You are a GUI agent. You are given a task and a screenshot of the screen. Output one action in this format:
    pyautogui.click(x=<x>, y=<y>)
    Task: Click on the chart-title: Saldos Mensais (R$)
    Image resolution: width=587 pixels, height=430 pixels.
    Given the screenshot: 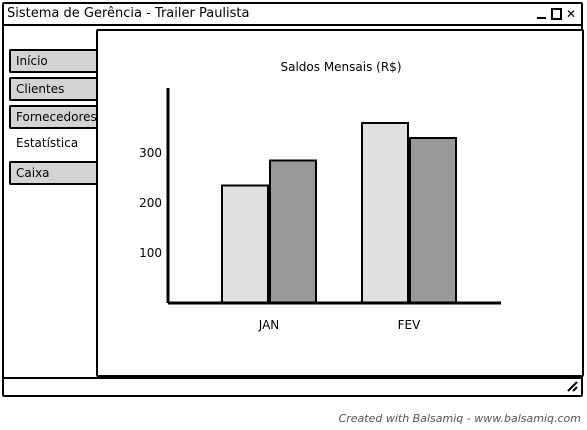 What is the action you would take?
    pyautogui.click(x=340, y=67)
    